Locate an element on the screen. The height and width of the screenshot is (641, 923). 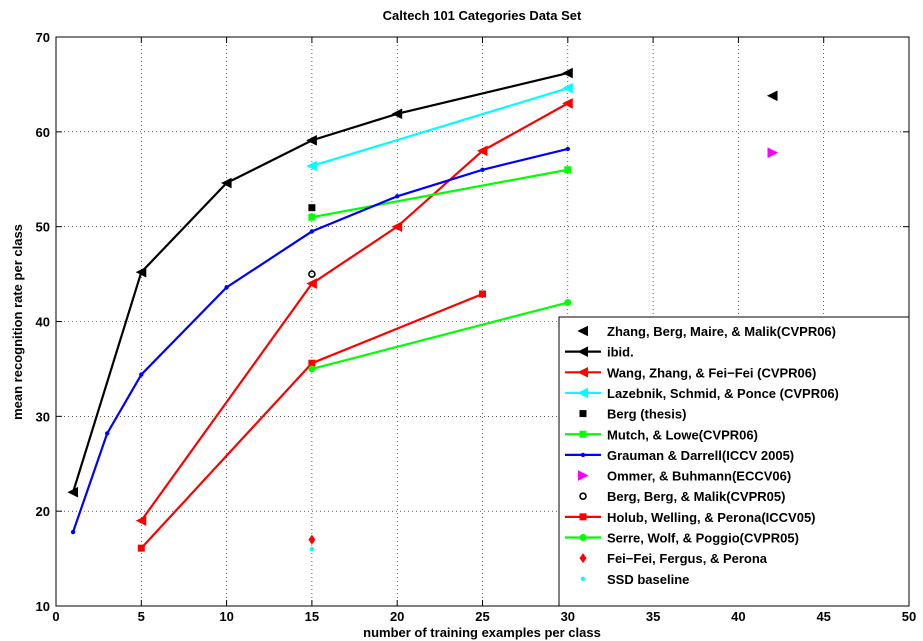
legend-entry: Berg (thesis) is located at coordinates (632, 414).